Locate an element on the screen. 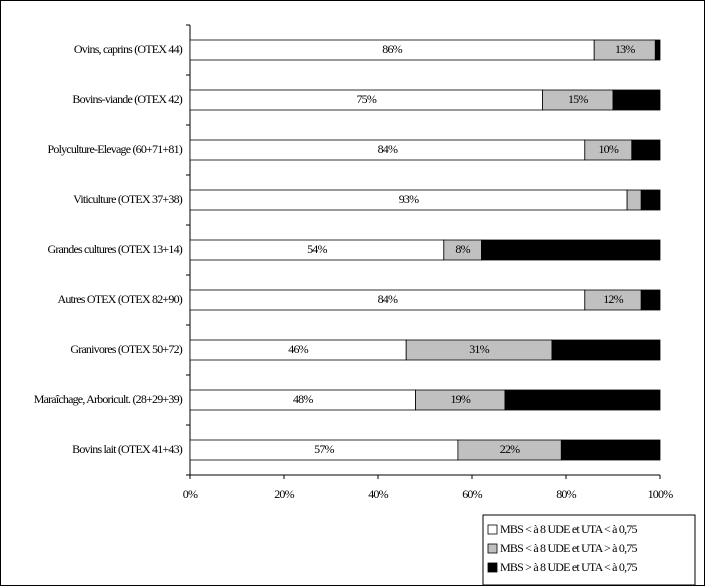  legend-label: MBS < à 8 UDE et UTA > à 0,75 is located at coordinates (568, 548).